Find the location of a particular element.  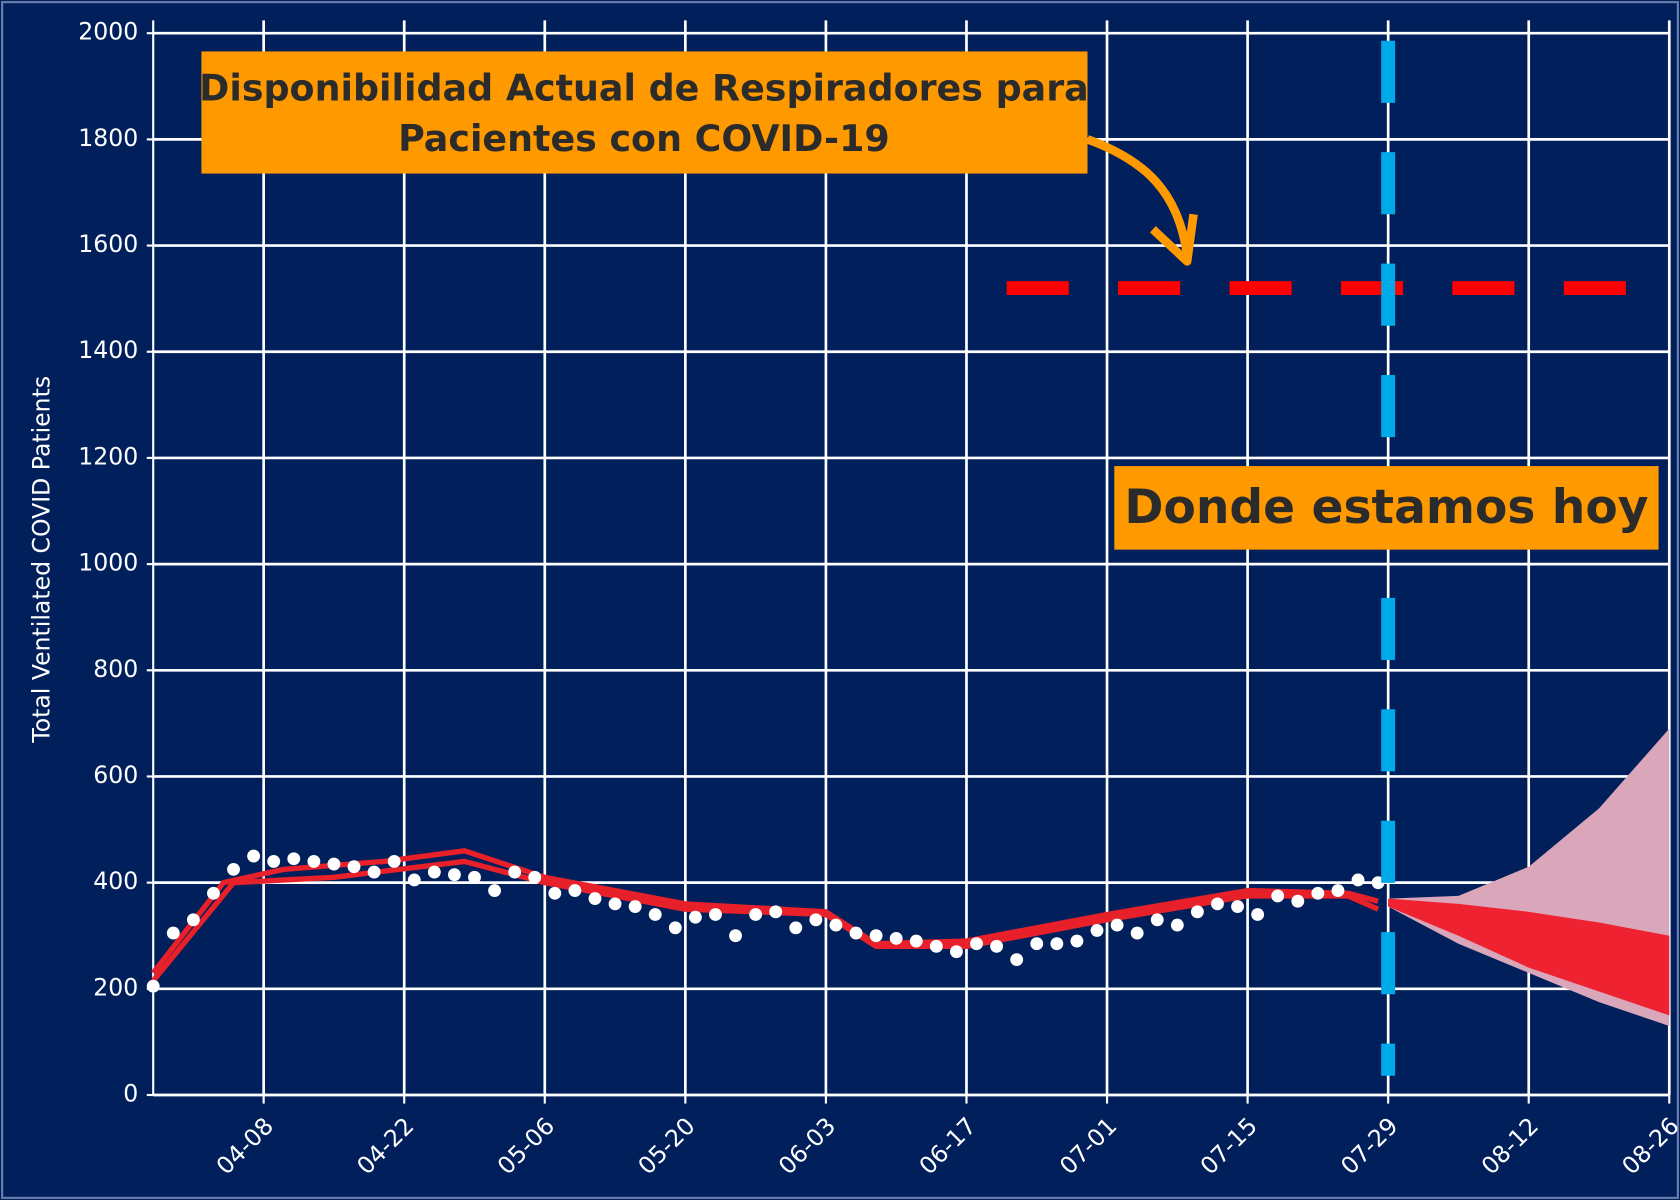

annotation-text: Pacientes con COVID-19 is located at coordinates (644, 138).